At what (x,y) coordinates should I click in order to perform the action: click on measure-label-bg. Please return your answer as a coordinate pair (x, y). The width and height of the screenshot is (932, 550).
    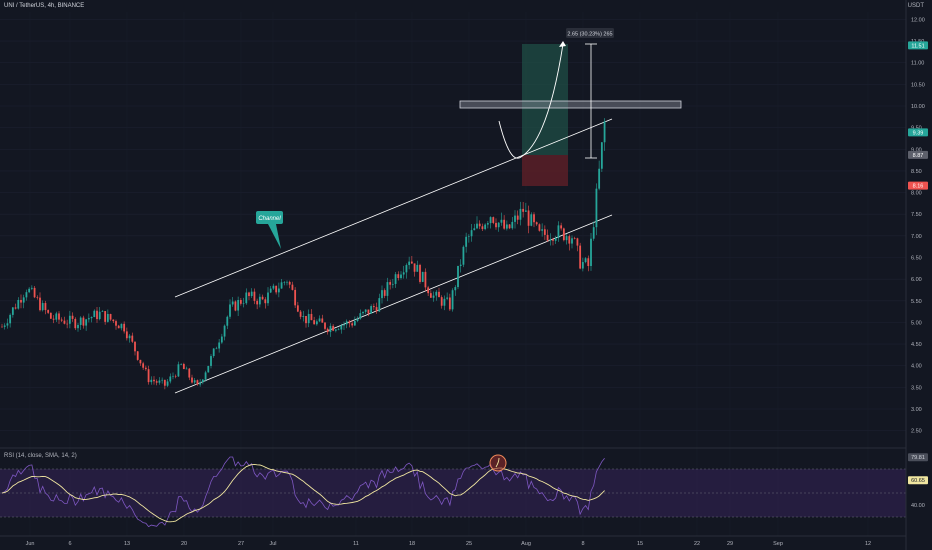
    Looking at the image, I should click on (590, 33).